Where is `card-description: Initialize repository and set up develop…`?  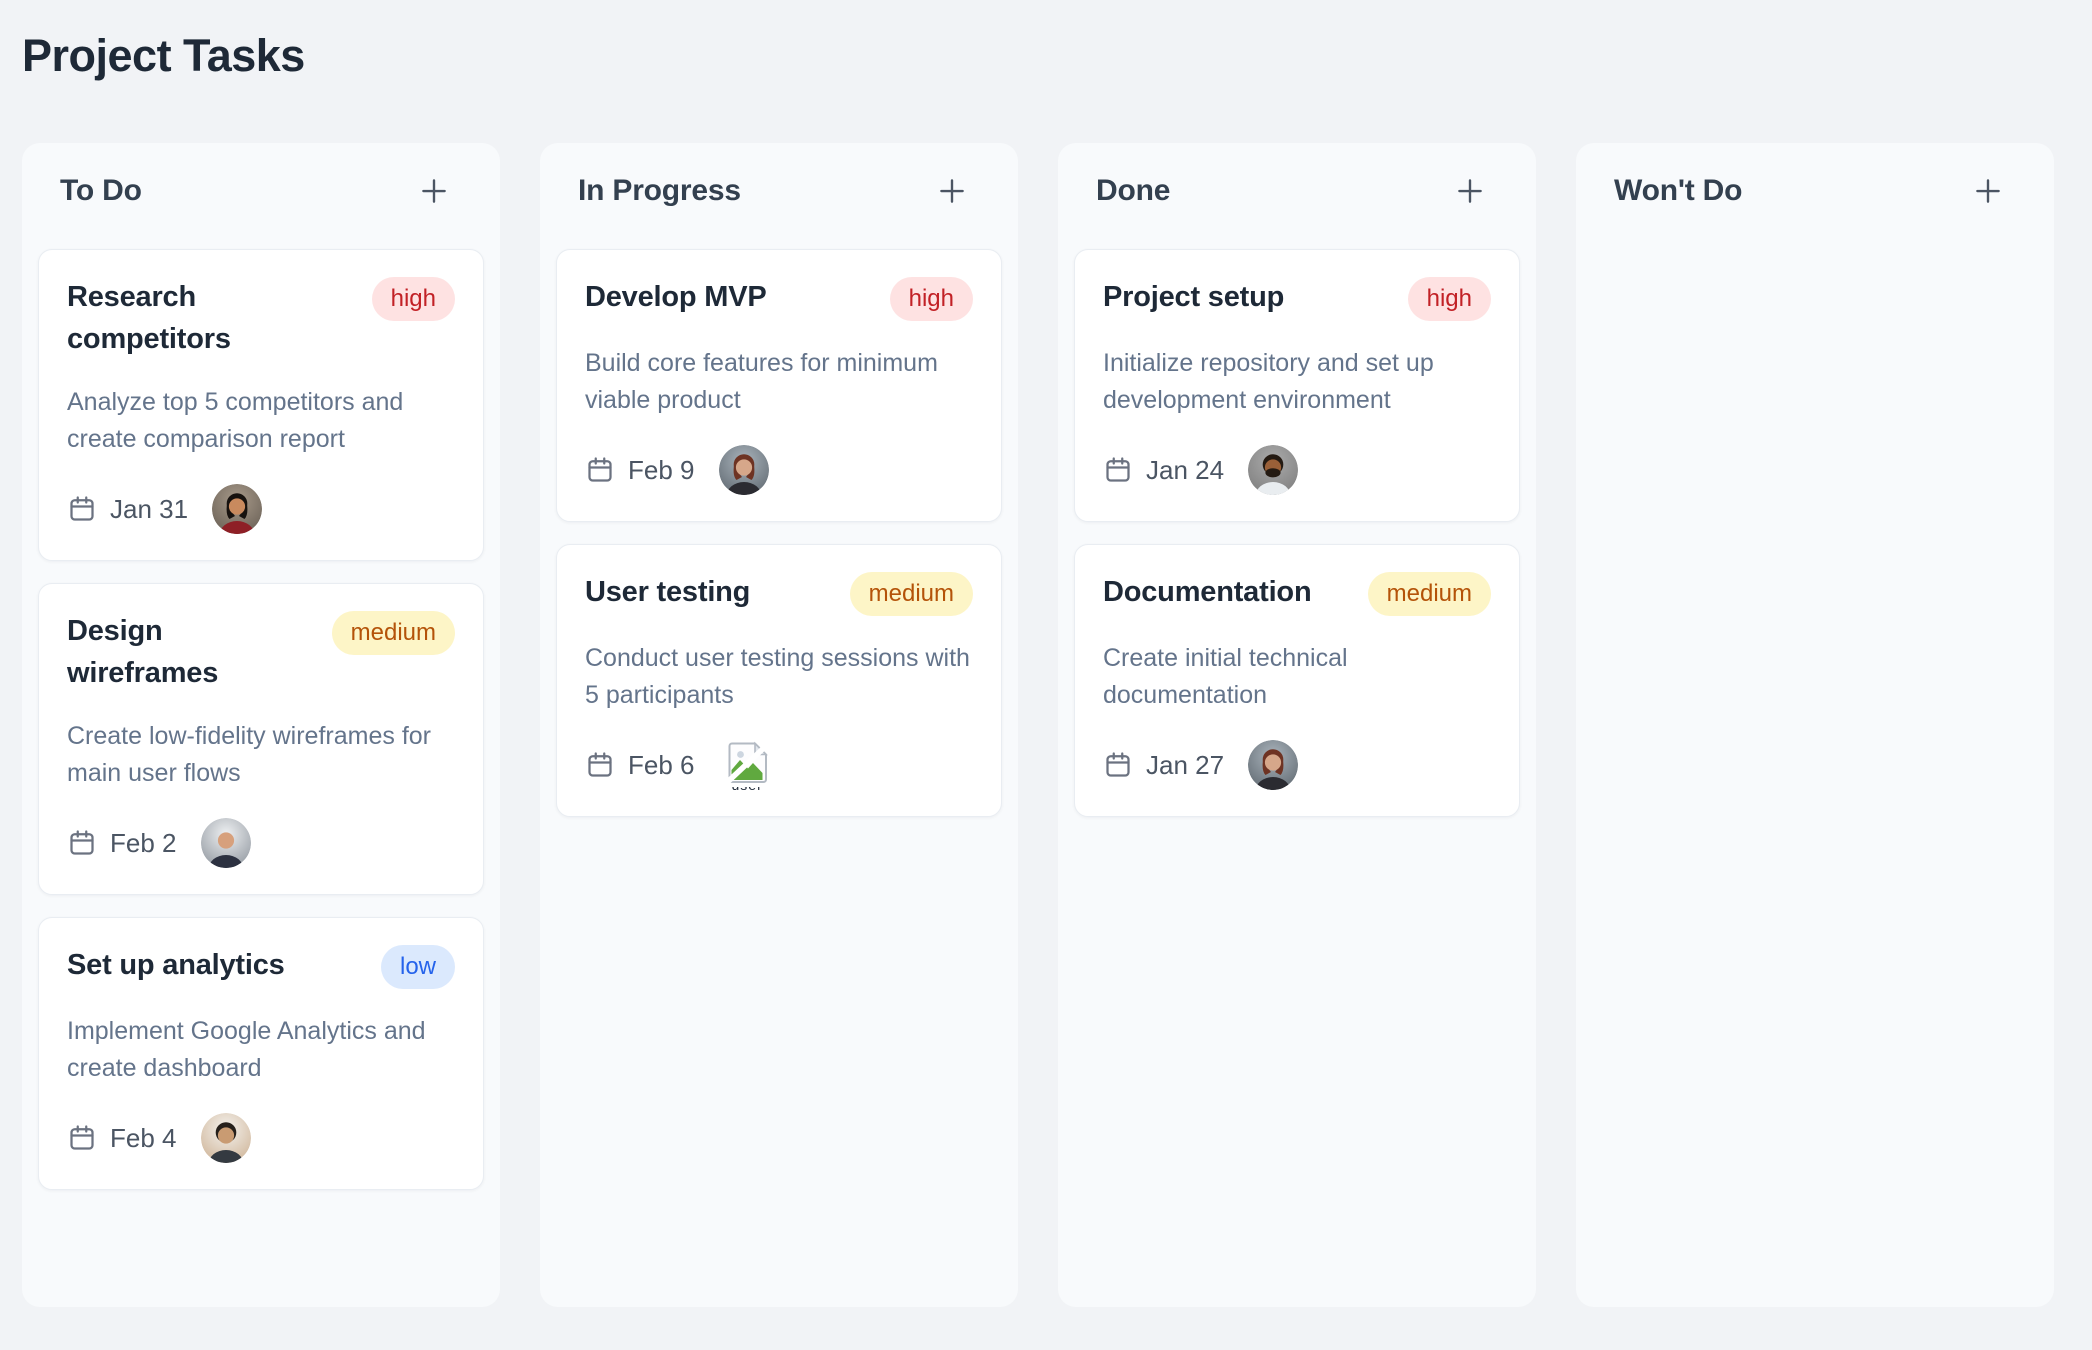
card-description: Initialize repository and set up develop… is located at coordinates (1268, 381).